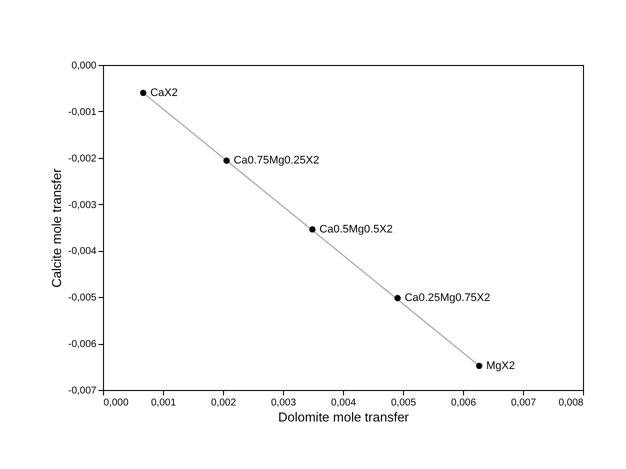  I want to click on annotation: Ca0.75Mg0.25X2, so click(277, 160).